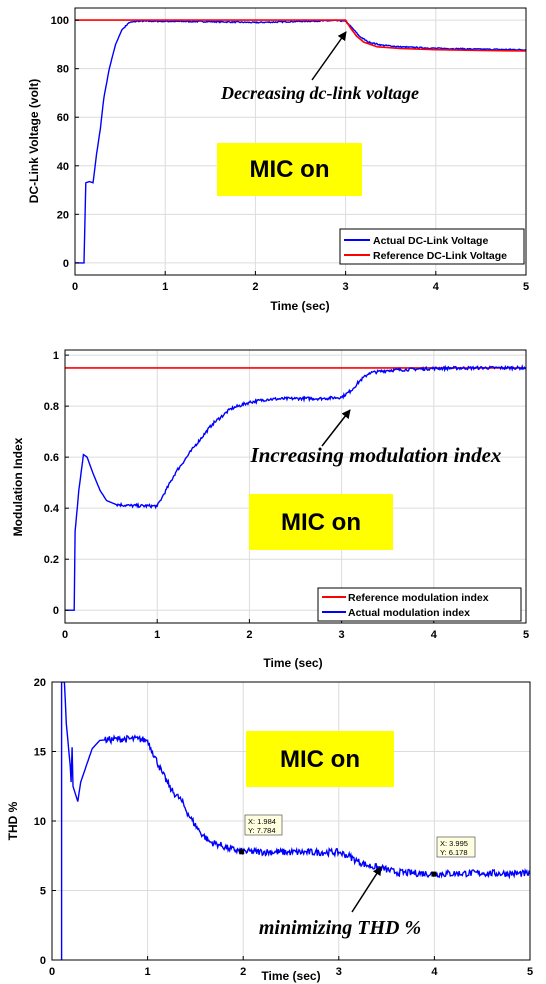  Describe the element at coordinates (13, 820) in the screenshot. I see `y-axis-label-3: THD %` at that location.